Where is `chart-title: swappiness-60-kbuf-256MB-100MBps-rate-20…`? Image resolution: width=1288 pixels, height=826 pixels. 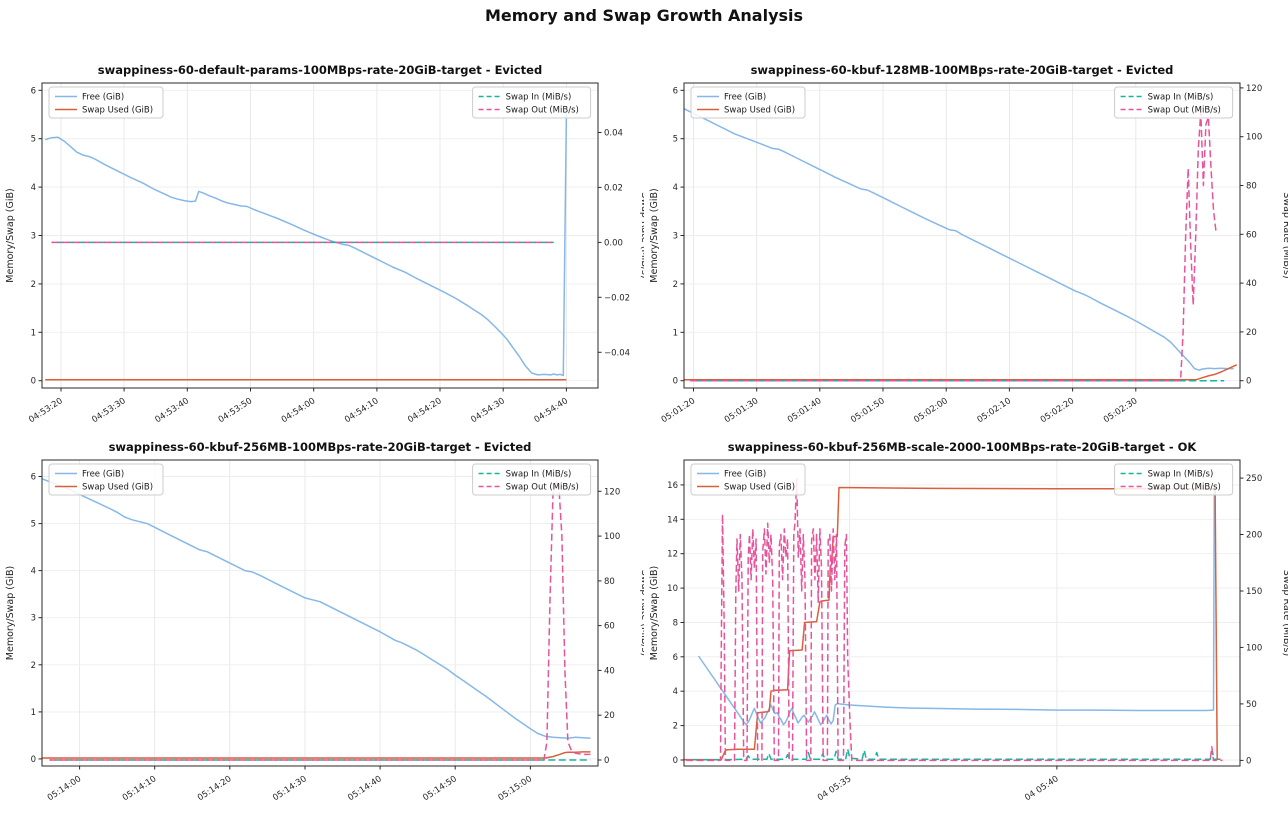
chart-title: swappiness-60-kbuf-256MB-100MBps-rate-20… is located at coordinates (320, 447).